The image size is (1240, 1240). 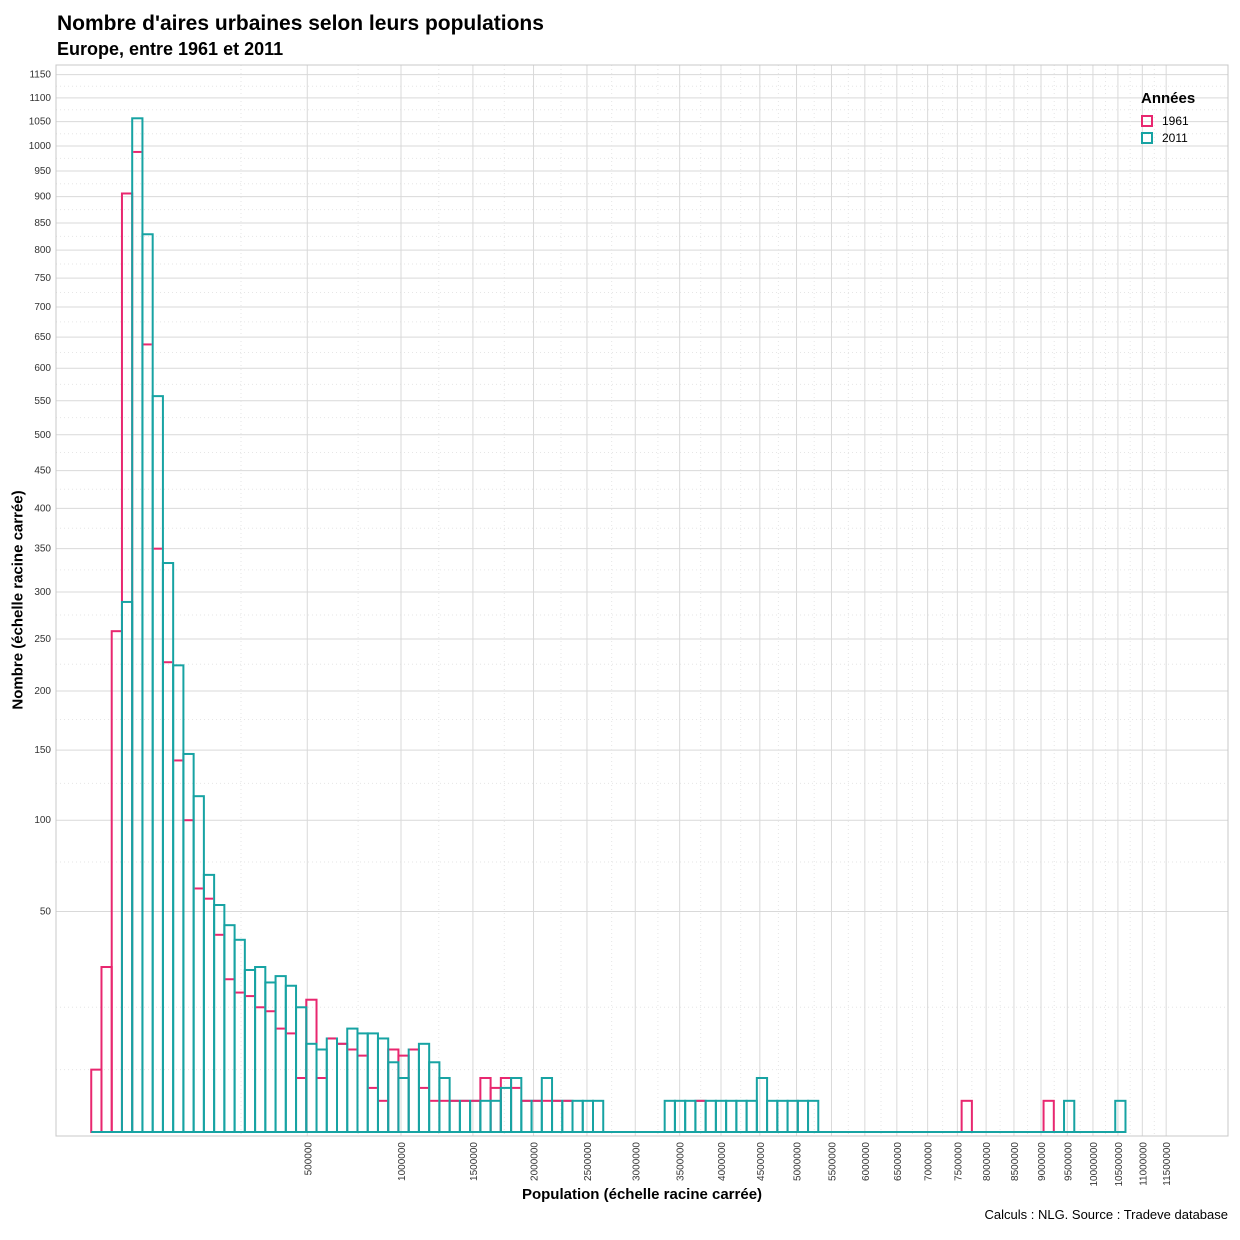 I want to click on x-tick-label: 9500000, so click(x=1068, y=1161).